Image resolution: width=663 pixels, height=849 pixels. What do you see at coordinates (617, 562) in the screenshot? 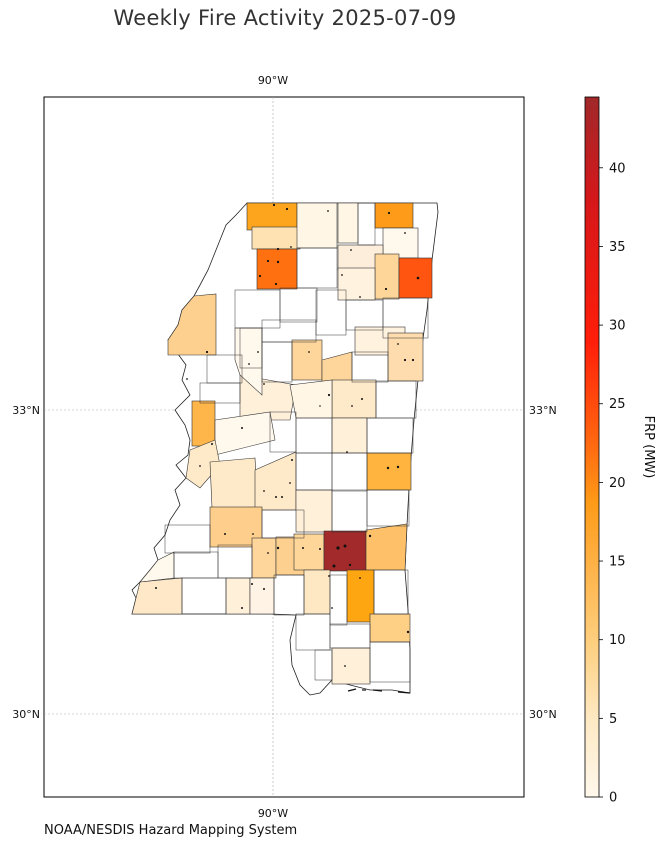
I see `colorbar-tick-label: 15` at bounding box center [617, 562].